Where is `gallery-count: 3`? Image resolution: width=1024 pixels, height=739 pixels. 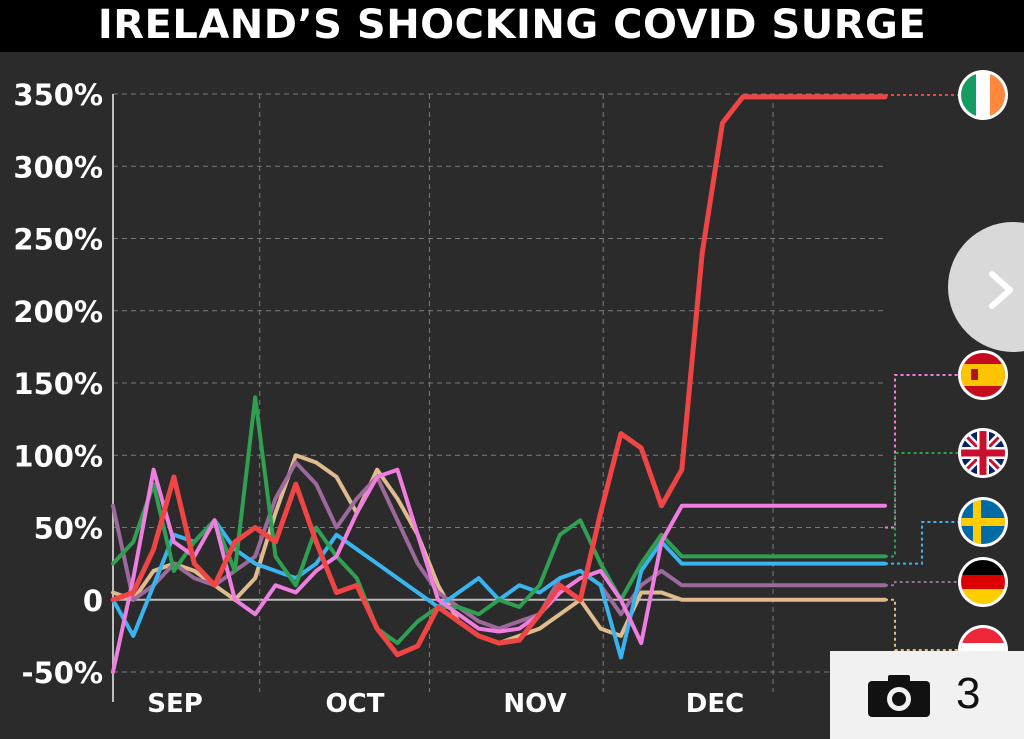
gallery-count: 3 is located at coordinates (968, 693).